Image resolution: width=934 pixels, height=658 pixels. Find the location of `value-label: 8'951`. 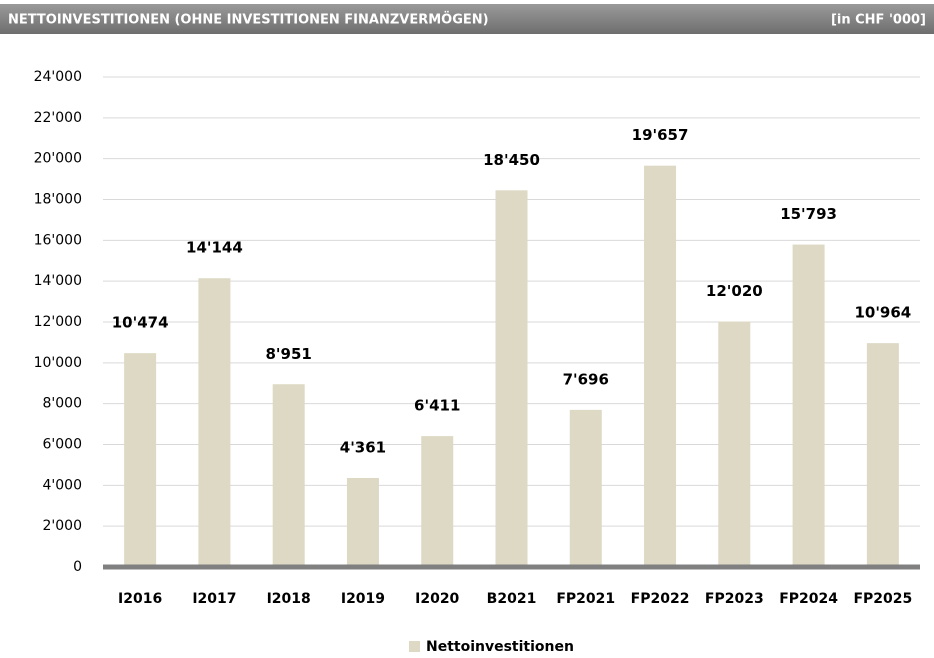

value-label: 8'951 is located at coordinates (289, 354).